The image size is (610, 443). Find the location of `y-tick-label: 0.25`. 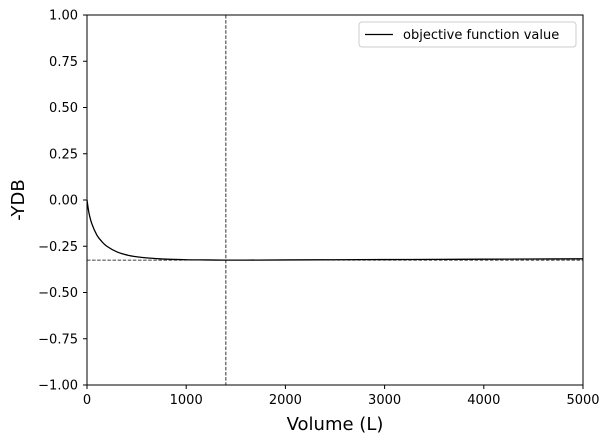

y-tick-label: 0.25 is located at coordinates (63, 154).